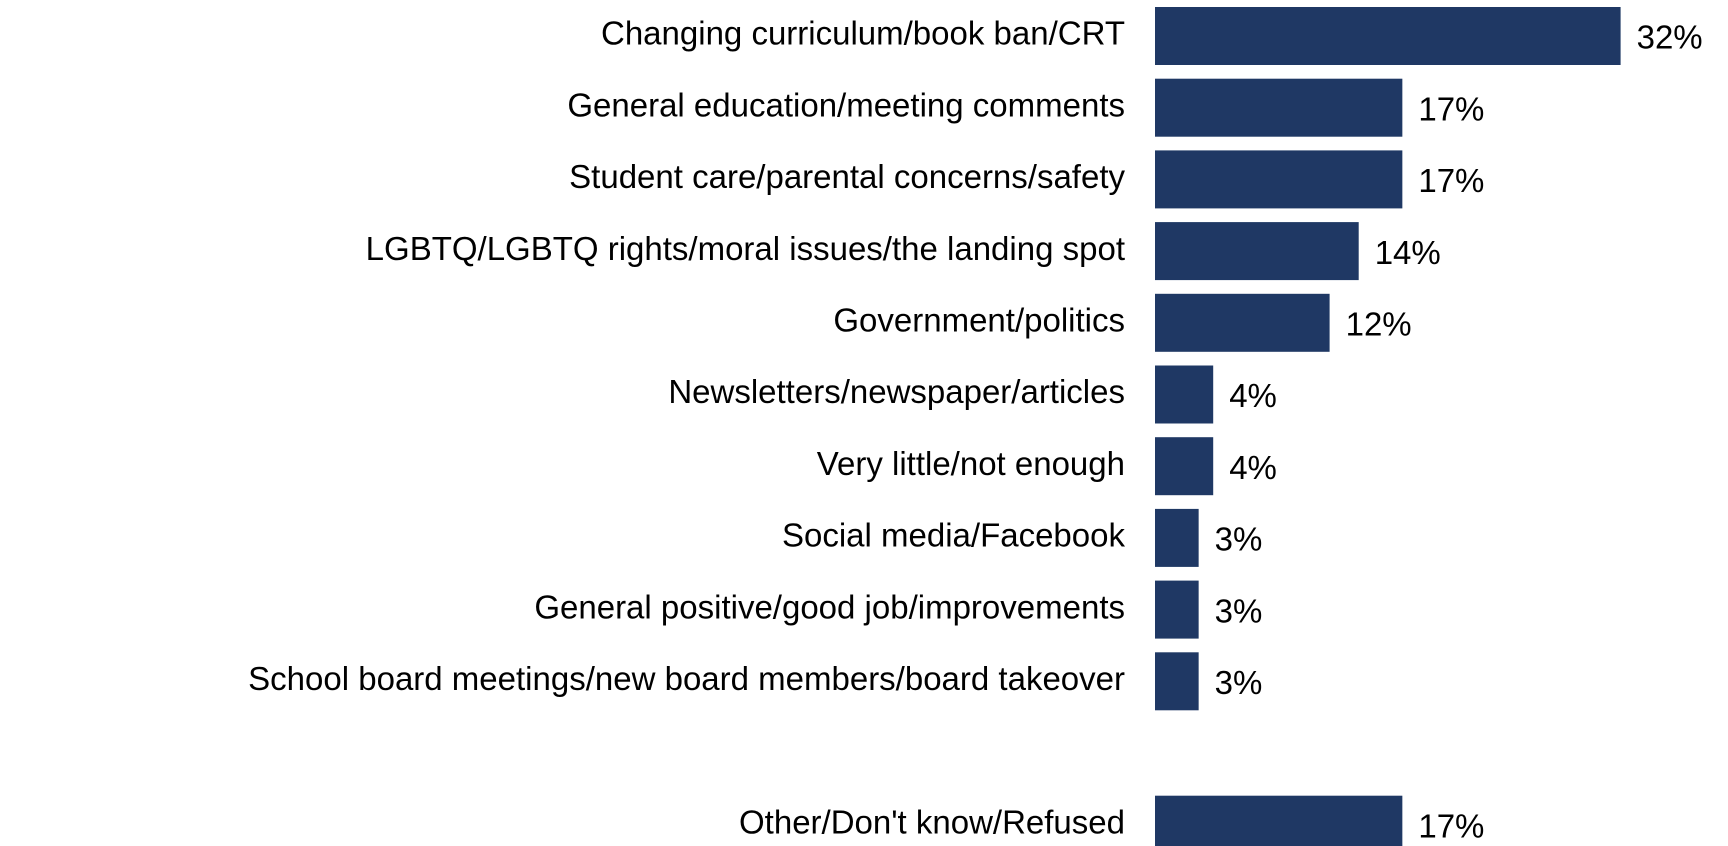 This screenshot has width=1728, height=846. Describe the element at coordinates (979, 320) in the screenshot. I see `category-label: Government/politics` at that location.